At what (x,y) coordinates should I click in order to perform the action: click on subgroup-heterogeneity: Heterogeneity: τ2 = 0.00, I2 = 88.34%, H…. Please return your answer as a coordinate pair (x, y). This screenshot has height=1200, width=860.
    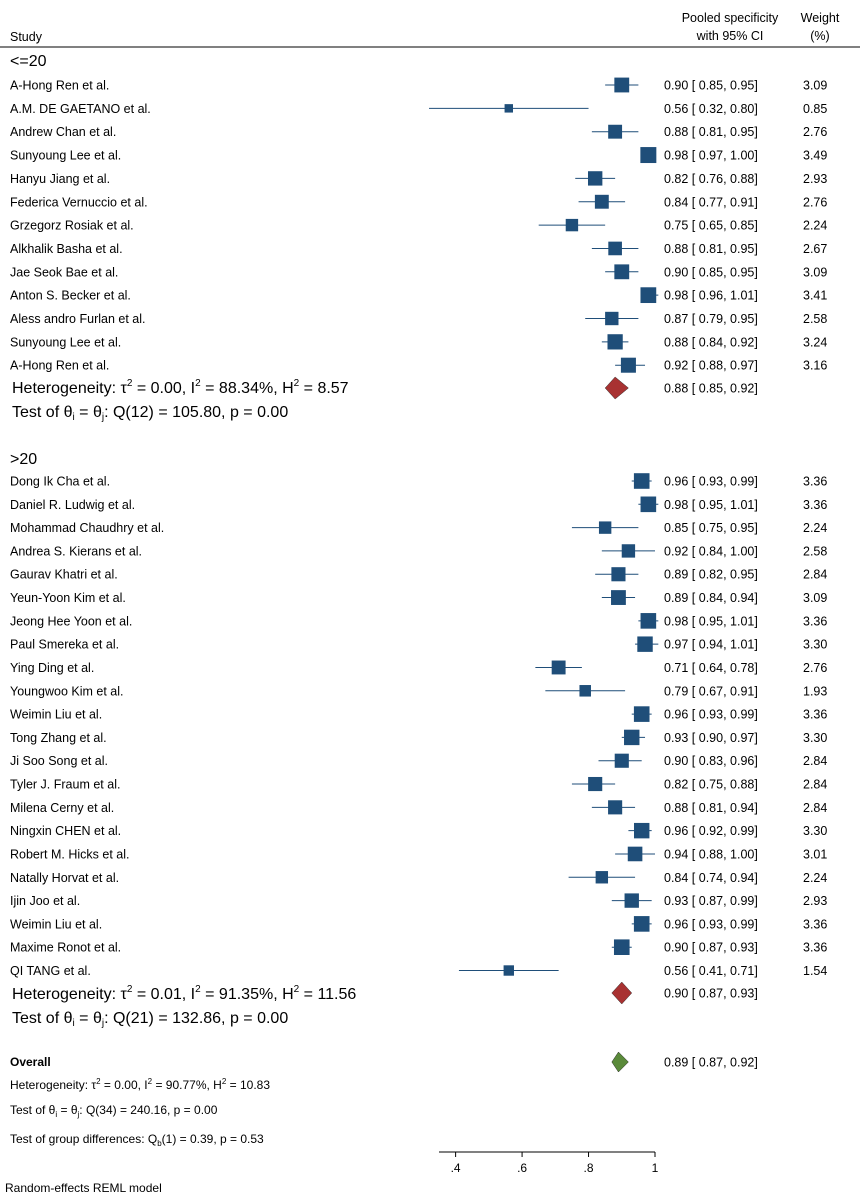
    Looking at the image, I should click on (180, 387).